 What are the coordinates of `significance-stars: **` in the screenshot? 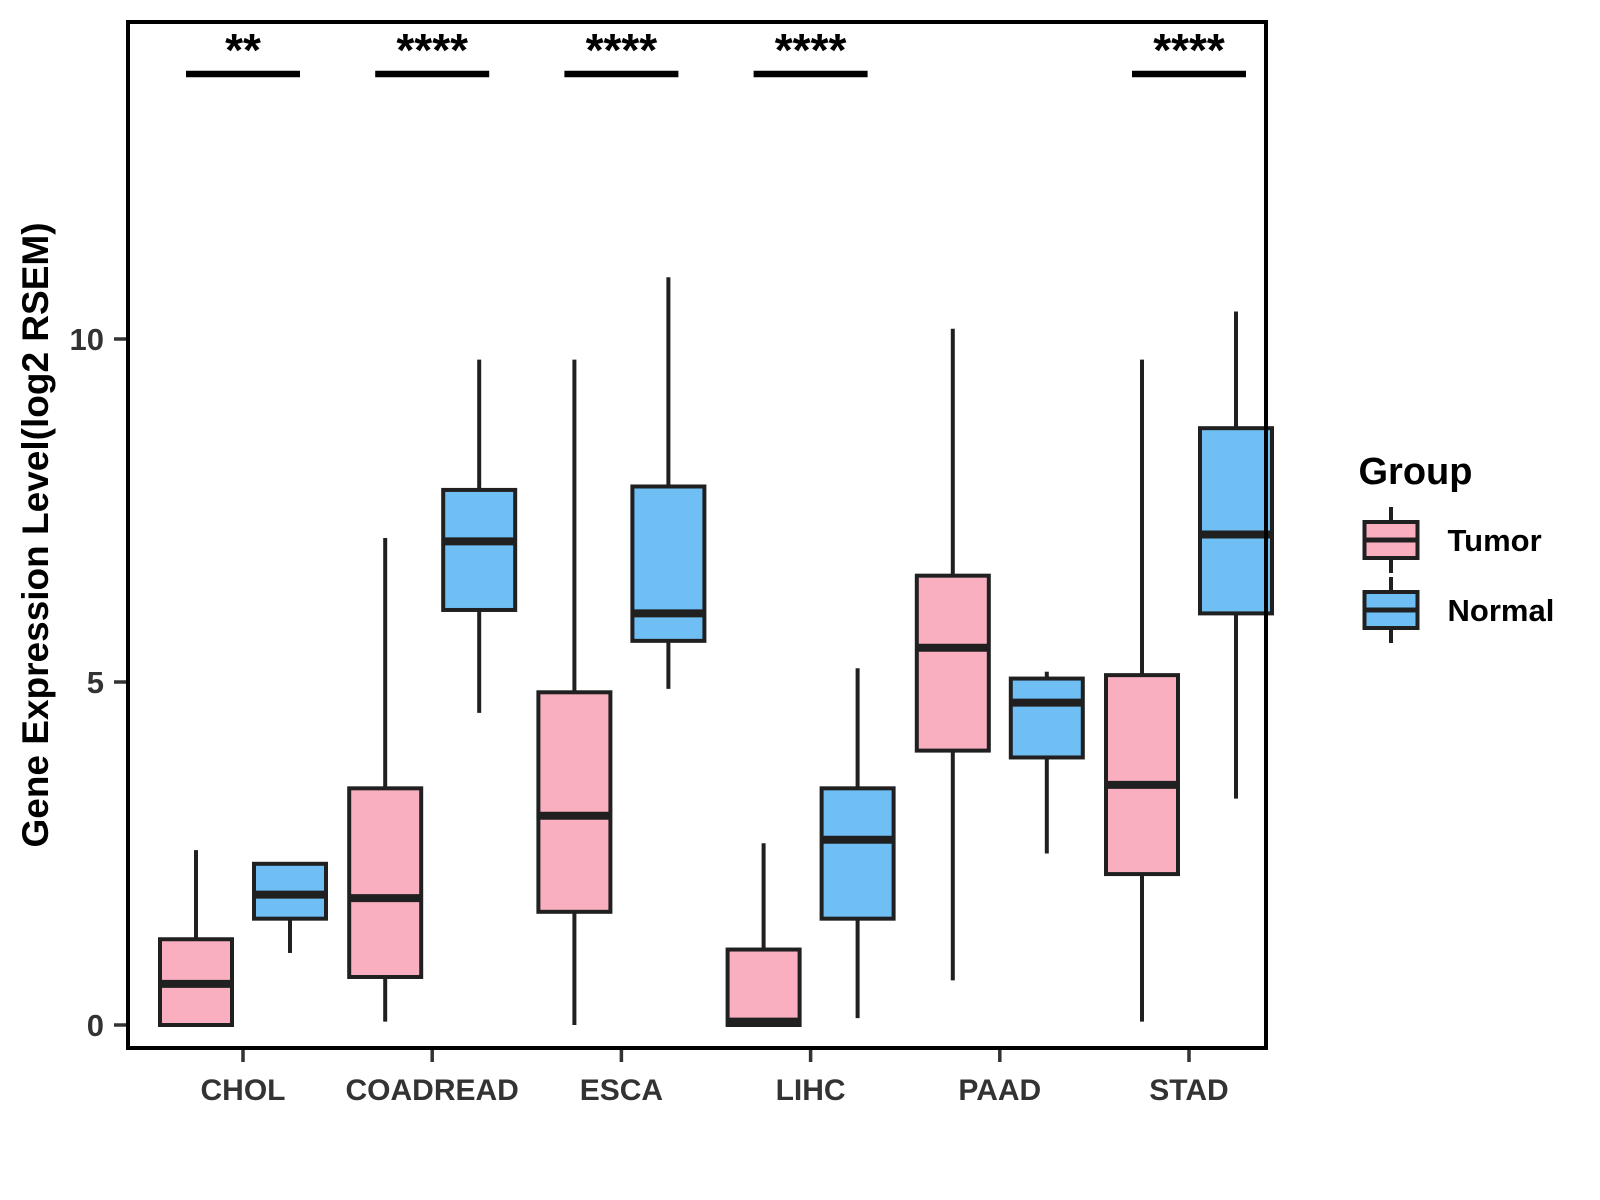 It's located at (243, 50).